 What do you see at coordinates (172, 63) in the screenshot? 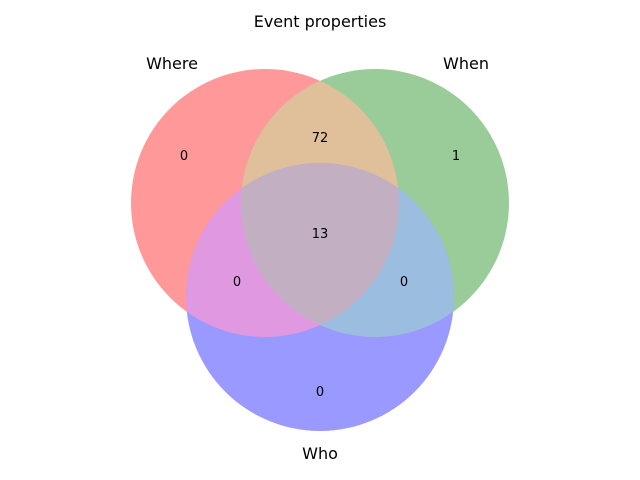
I see `set-label-where: Where` at bounding box center [172, 63].